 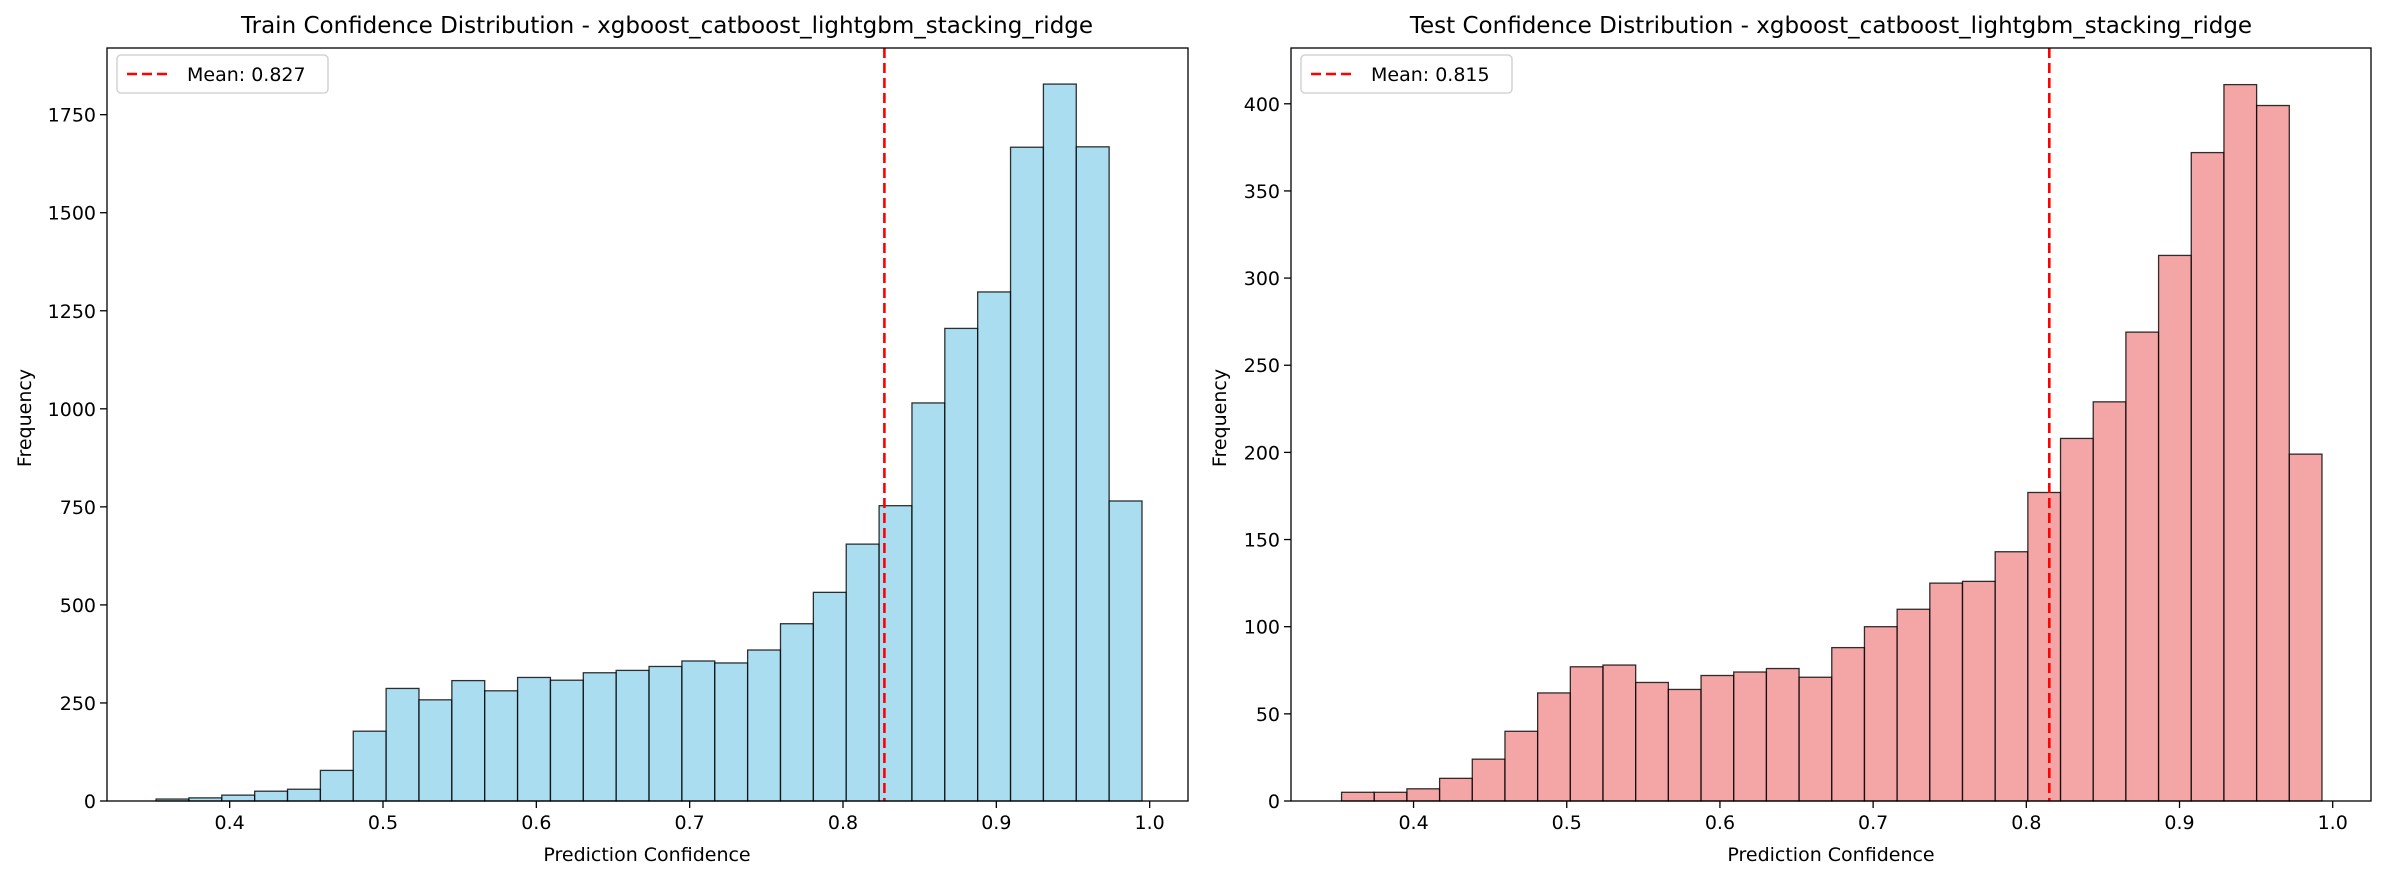 I want to click on test-y-tick-label: 300, so click(x=1262, y=279).